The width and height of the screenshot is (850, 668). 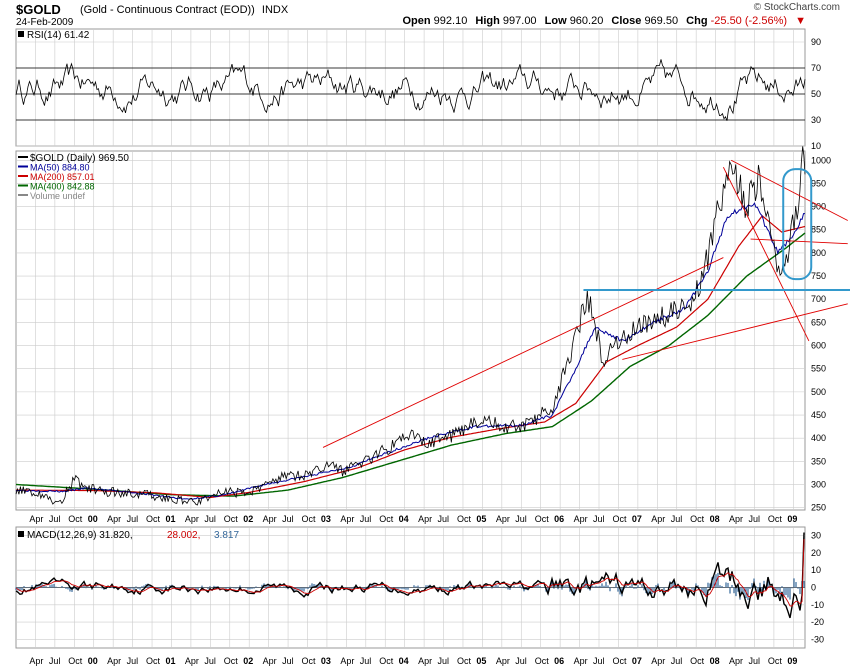 What do you see at coordinates (275, 10) in the screenshot?
I see `exchange-text: INDX` at bounding box center [275, 10].